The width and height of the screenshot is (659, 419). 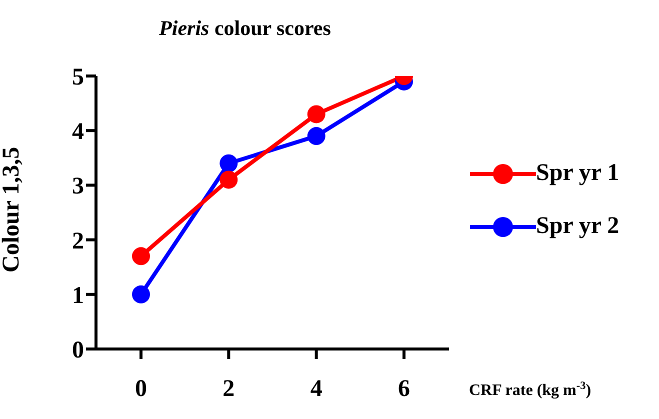 What do you see at coordinates (78, 132) in the screenshot?
I see `y-tick-label: 4` at bounding box center [78, 132].